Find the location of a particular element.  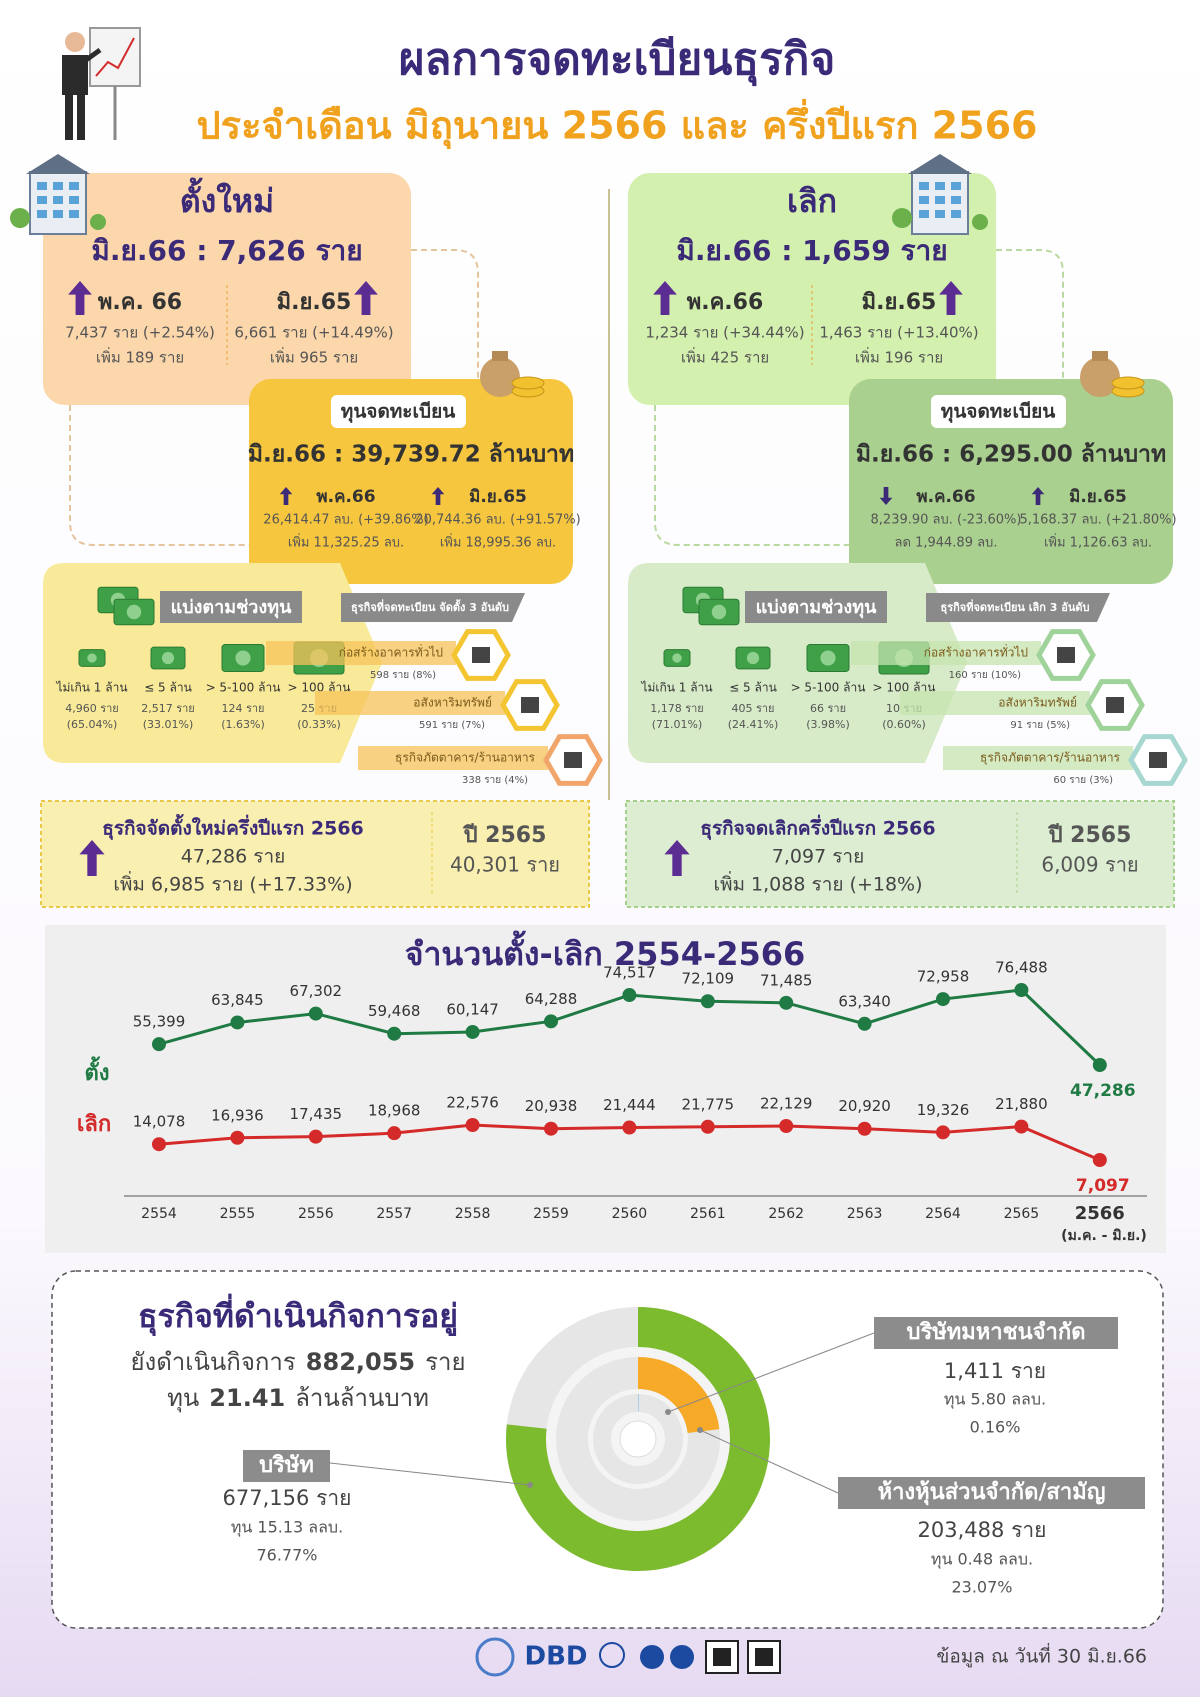

capital-compare-label: พ.ค.66 is located at coordinates (945, 497).